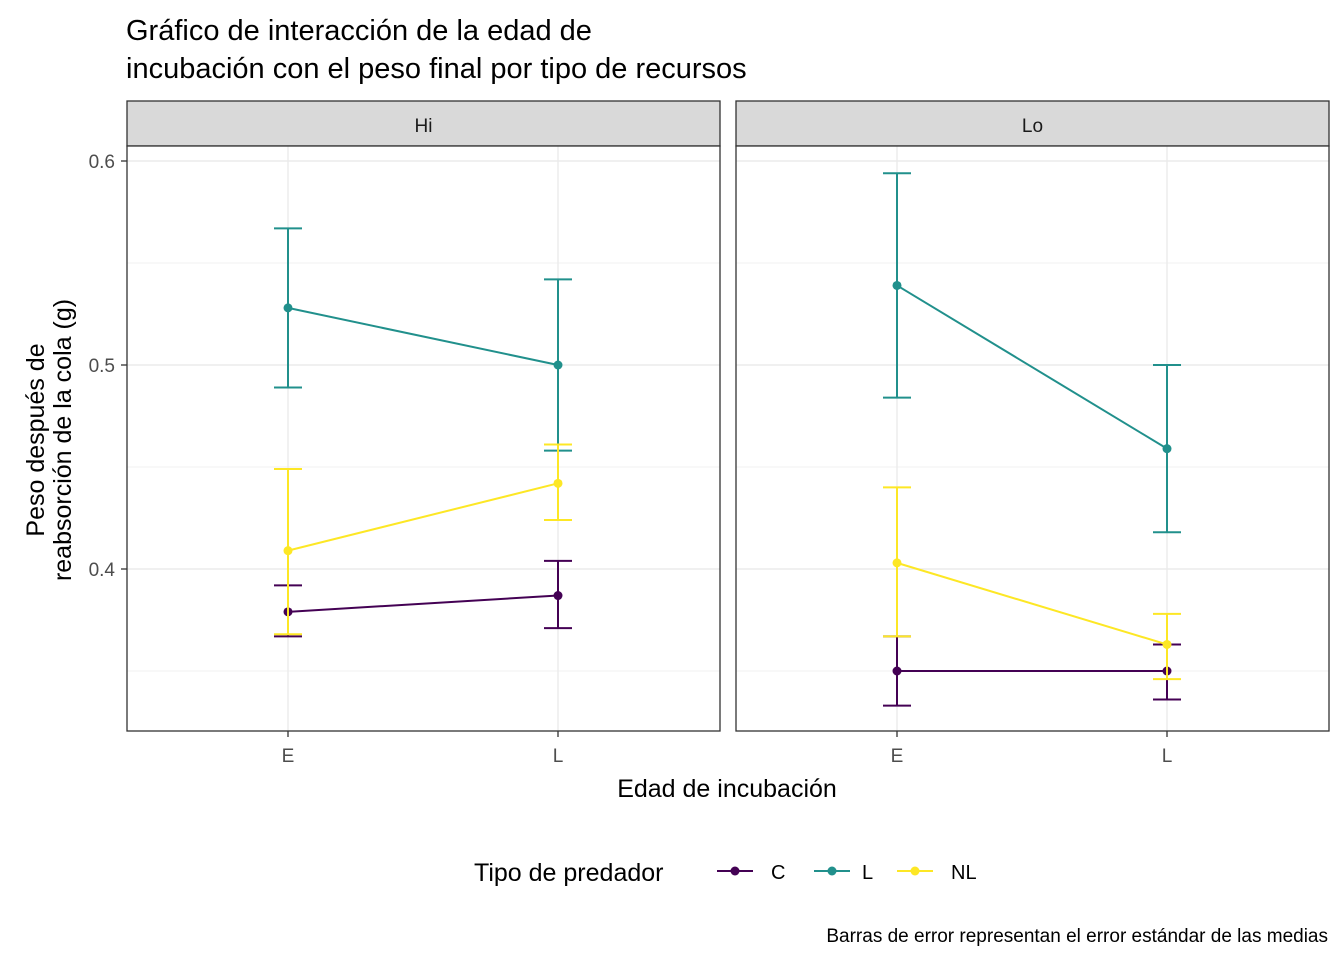 The image size is (1344, 960). I want to click on legend-title: Tipo de predador, so click(568, 873).